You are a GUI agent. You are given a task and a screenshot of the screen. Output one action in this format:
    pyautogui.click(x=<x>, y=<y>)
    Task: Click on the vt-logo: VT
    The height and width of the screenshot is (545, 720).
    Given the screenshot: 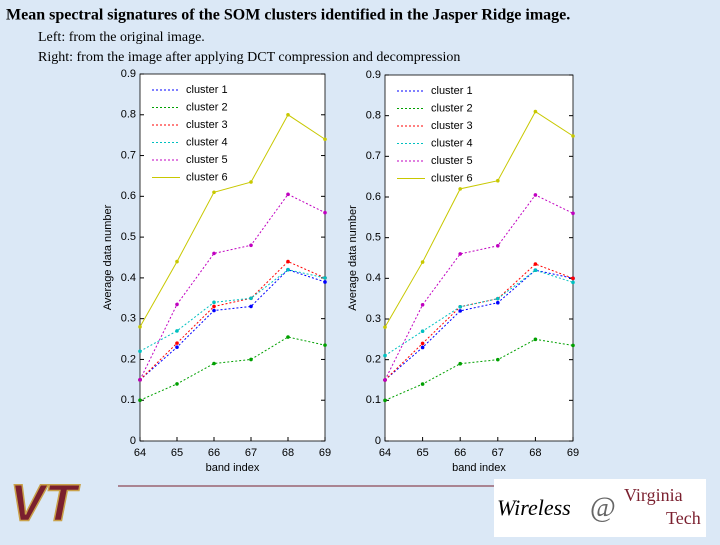 What is the action you would take?
    pyautogui.click(x=45, y=504)
    